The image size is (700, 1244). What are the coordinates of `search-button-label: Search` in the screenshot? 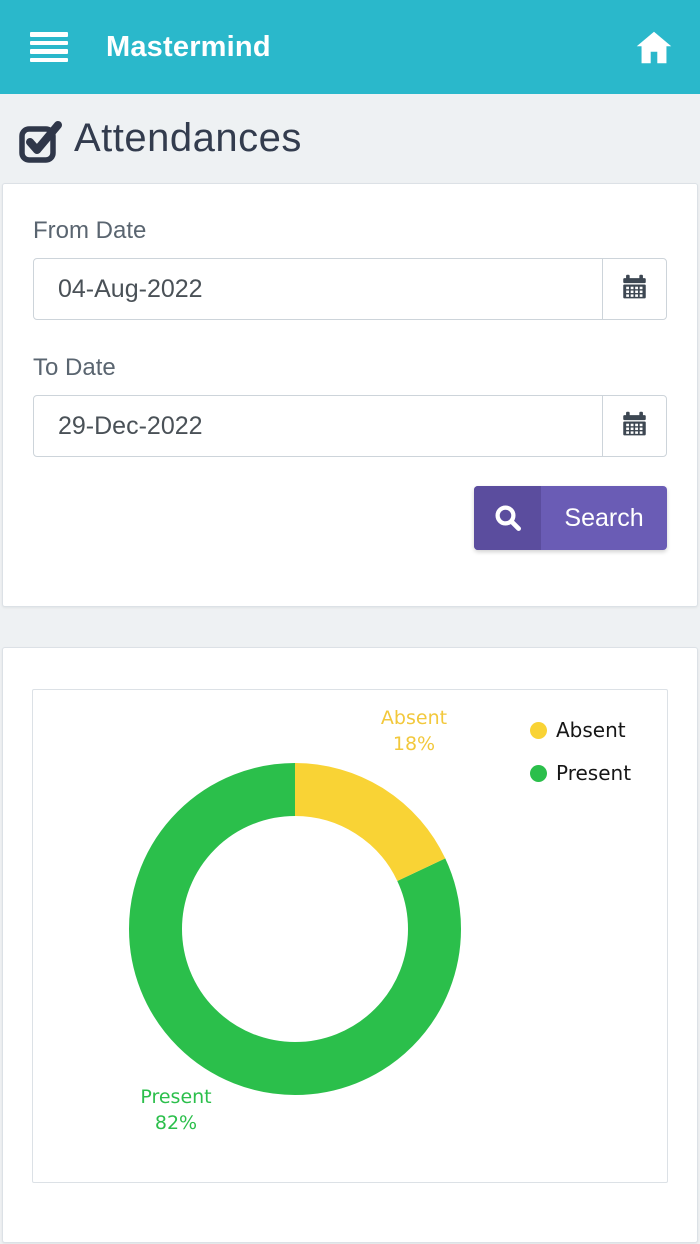 It's located at (604, 517).